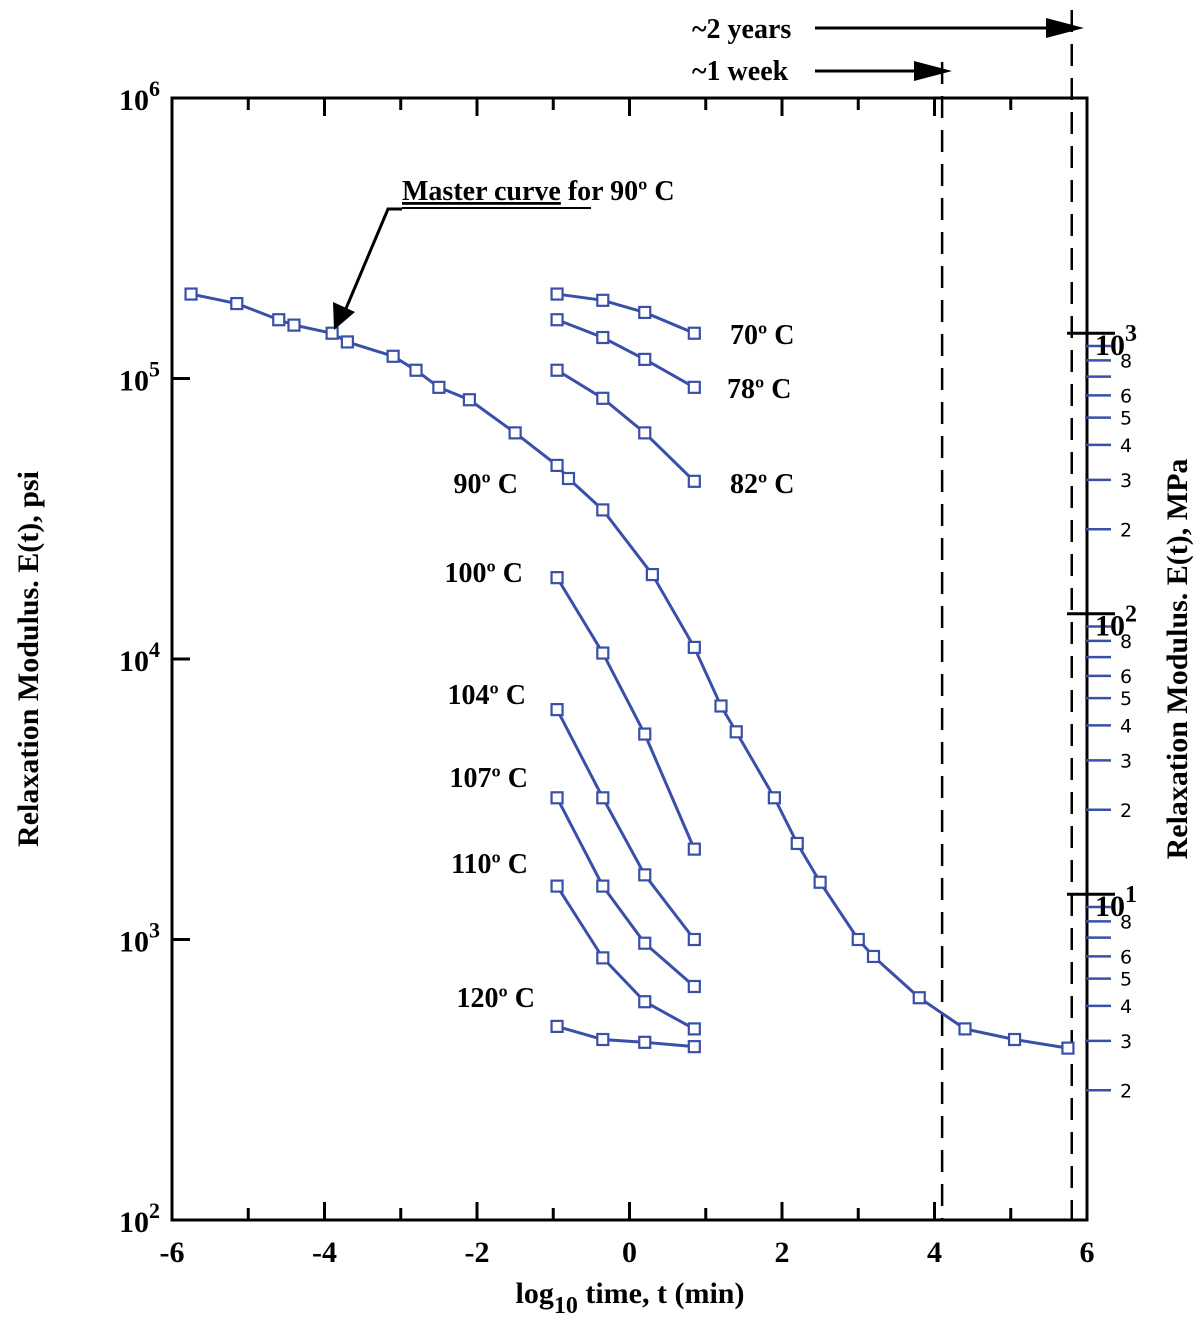 The width and height of the screenshot is (1202, 1321). Describe the element at coordinates (630, 1298) in the screenshot. I see `x-axis-title: log10 time, t (min)` at that location.